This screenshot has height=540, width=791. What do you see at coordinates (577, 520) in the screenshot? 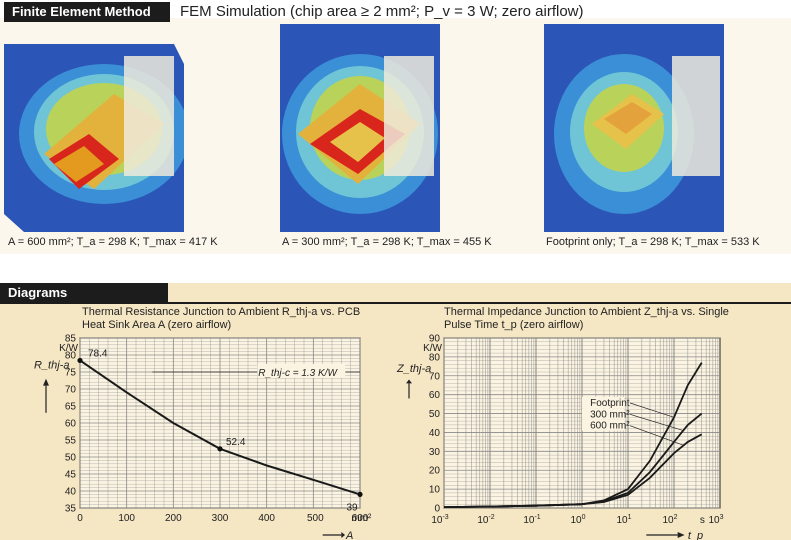
I see `chart2-x-tick: 10⁰` at bounding box center [577, 520].